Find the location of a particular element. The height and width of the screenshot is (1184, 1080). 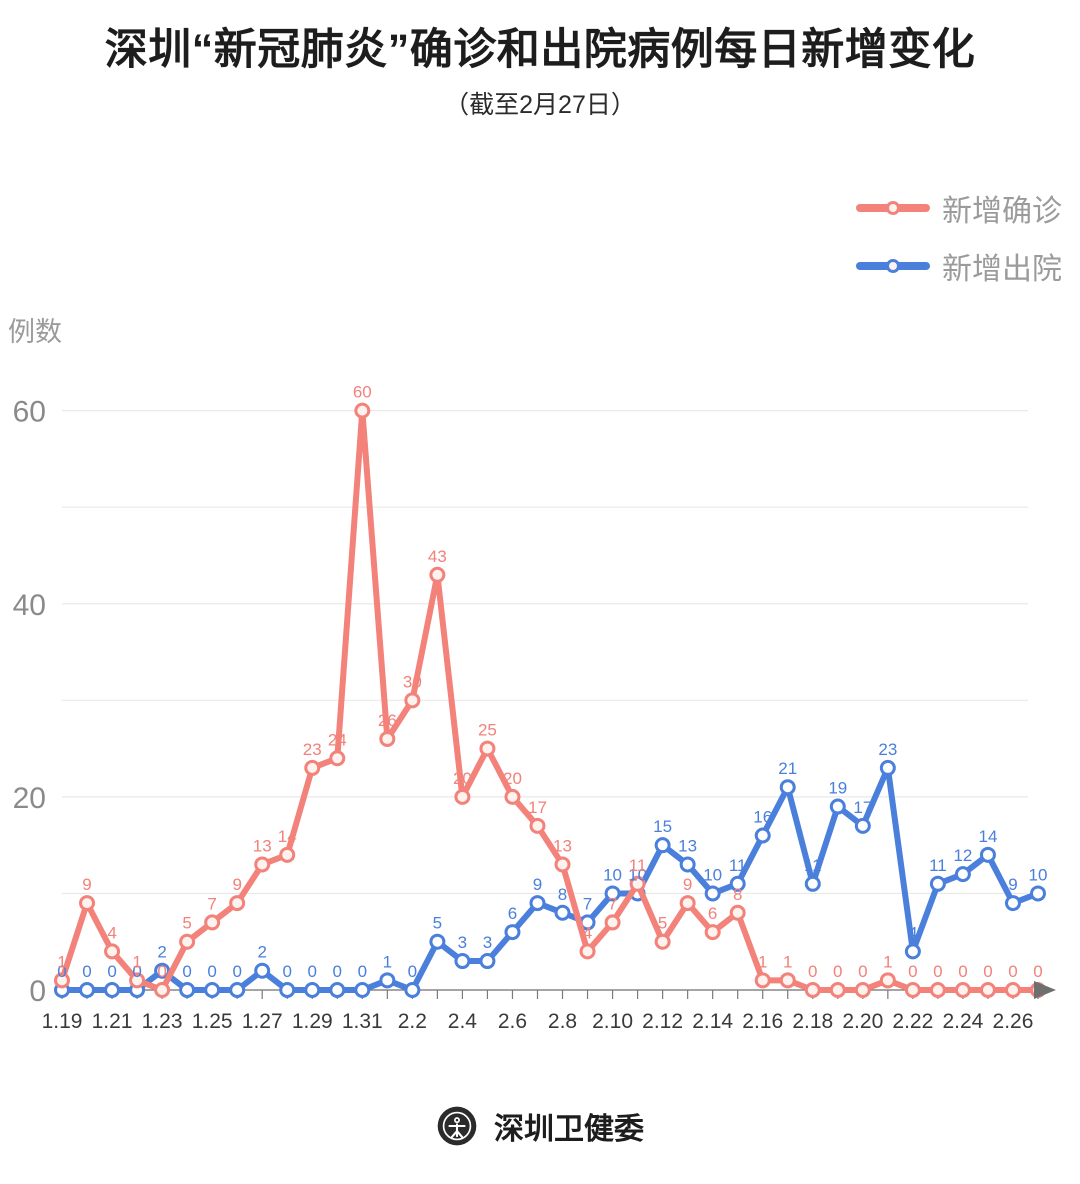

svg-text: 2.20 is located at coordinates (862, 1020).